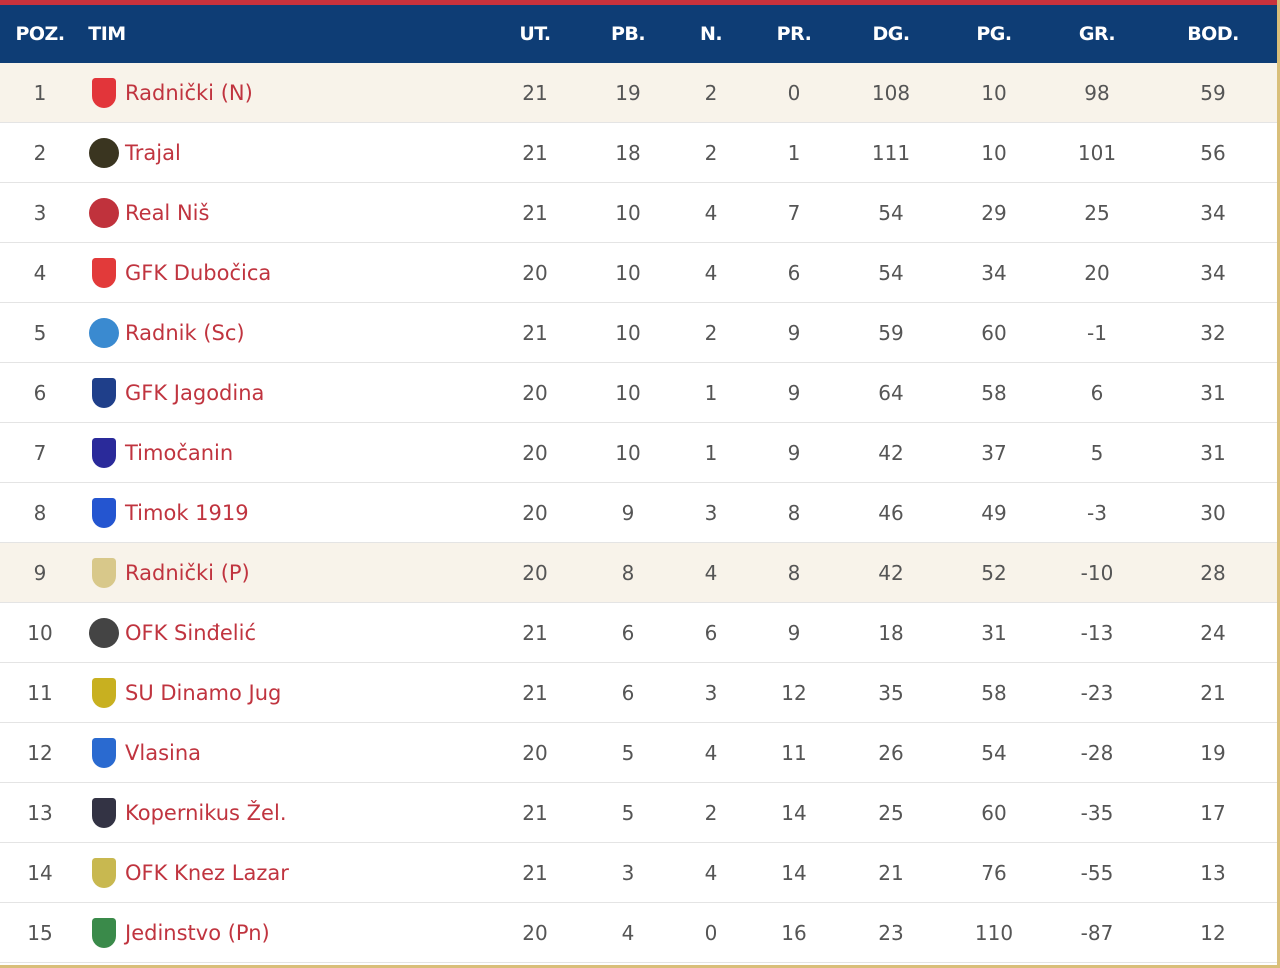  Describe the element at coordinates (1097, 392) in the screenshot. I see `cell-gr: 6` at that location.